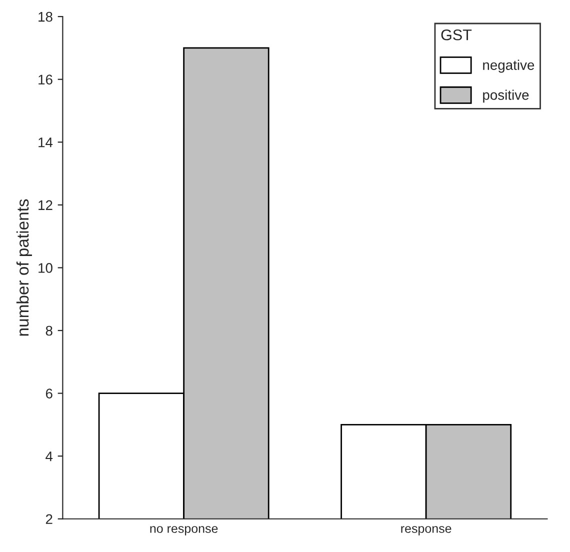  I want to click on y-tick-label: 2, so click(49, 519).